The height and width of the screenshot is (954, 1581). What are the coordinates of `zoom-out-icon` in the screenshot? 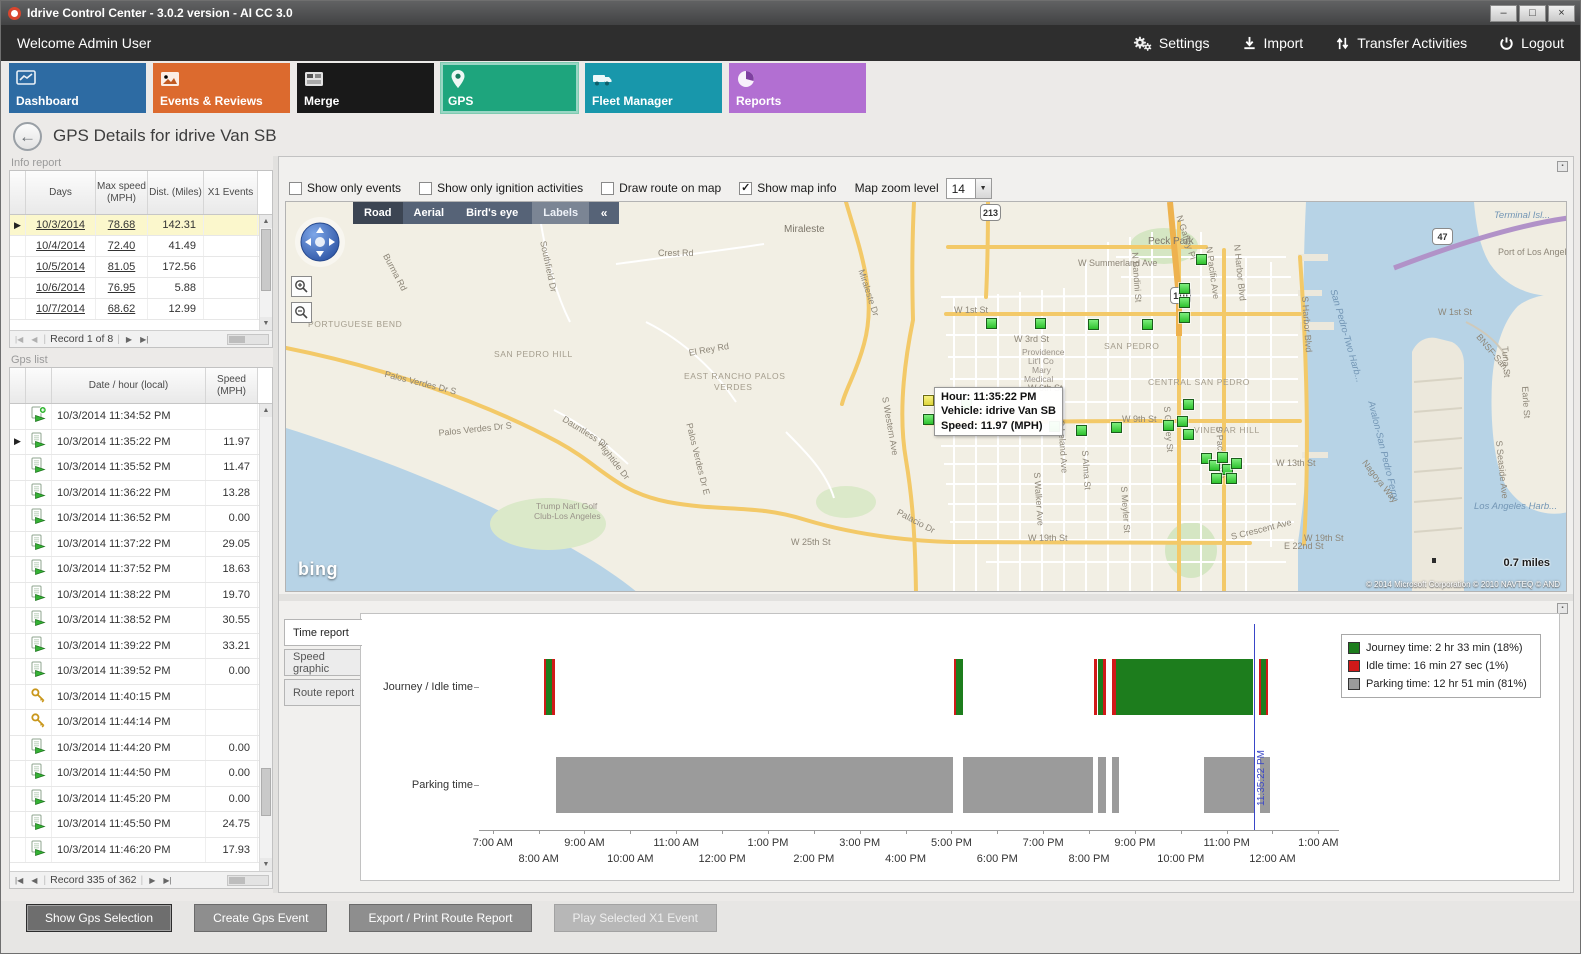 It's located at (301, 312).